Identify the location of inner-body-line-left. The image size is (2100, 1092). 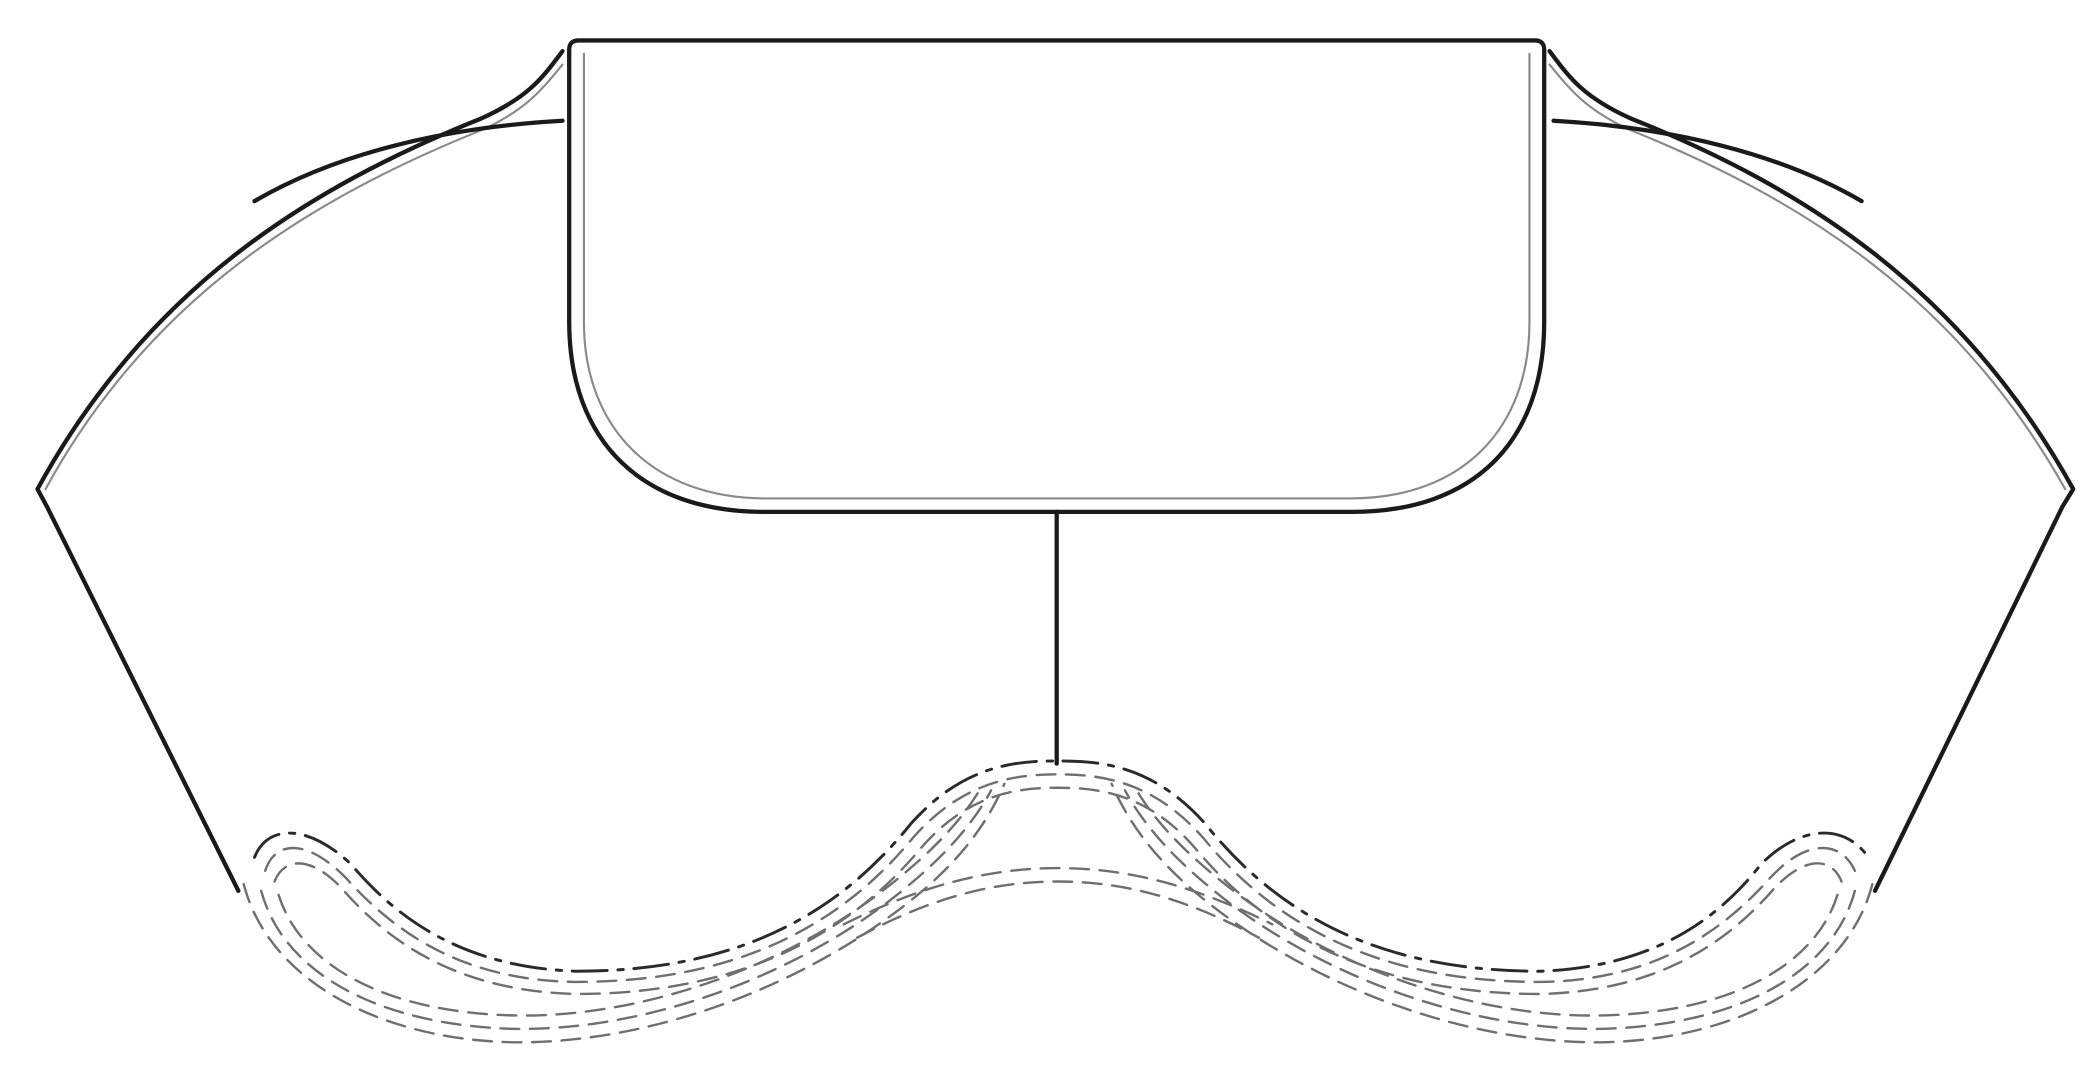
(304, 277).